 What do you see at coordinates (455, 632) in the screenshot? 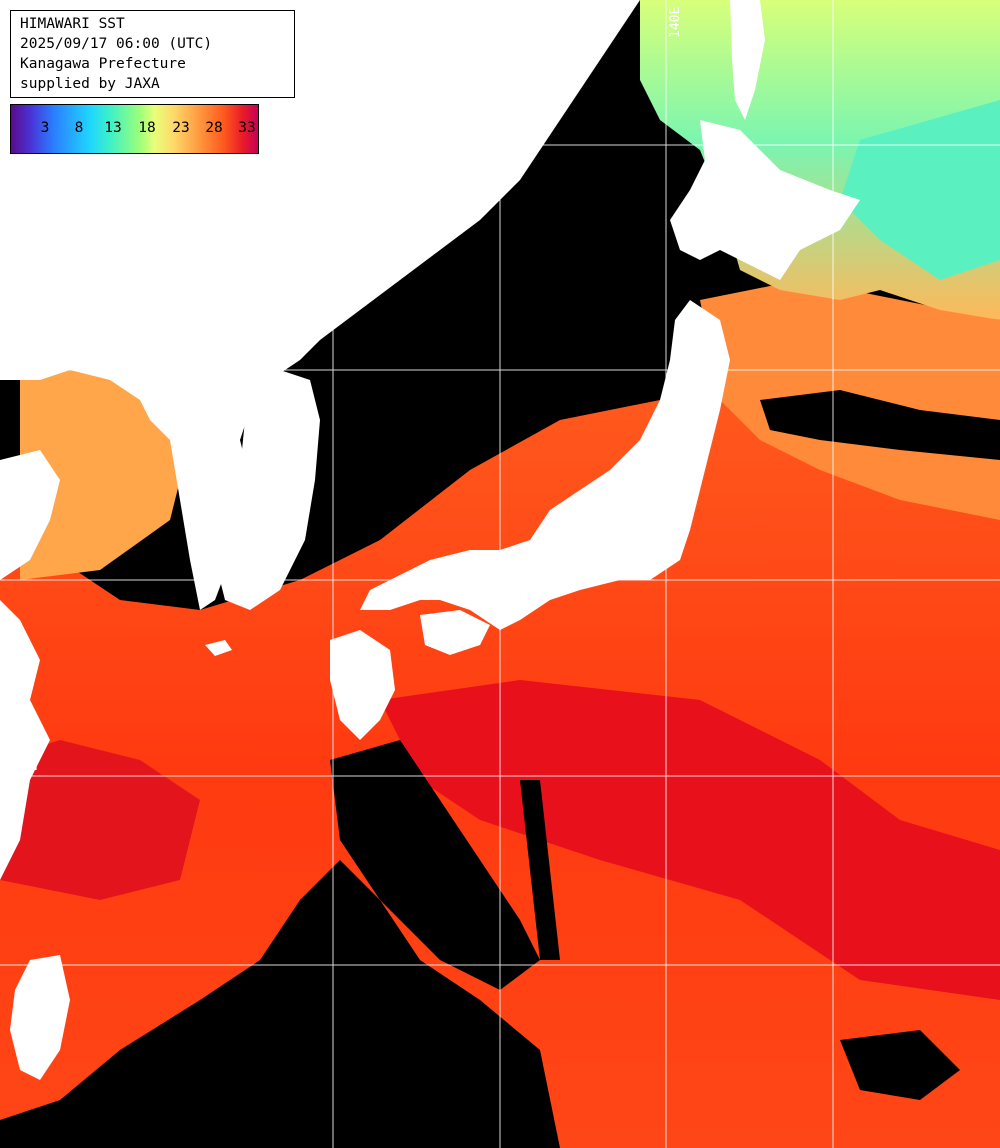
I see `land-shikoku` at bounding box center [455, 632].